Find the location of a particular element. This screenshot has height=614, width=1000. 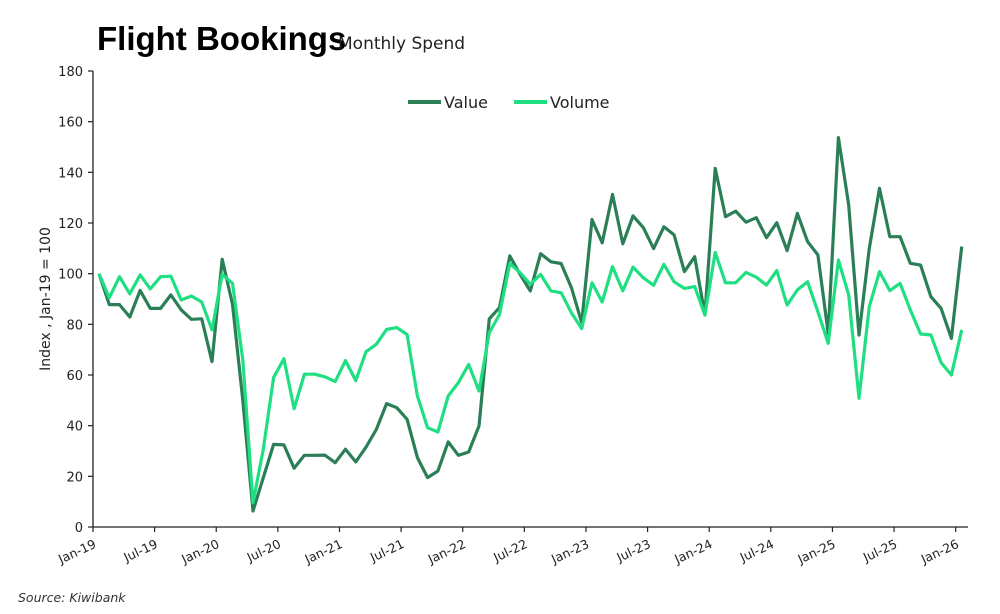

x-tick-label: Jan-20 is located at coordinates (199, 551).